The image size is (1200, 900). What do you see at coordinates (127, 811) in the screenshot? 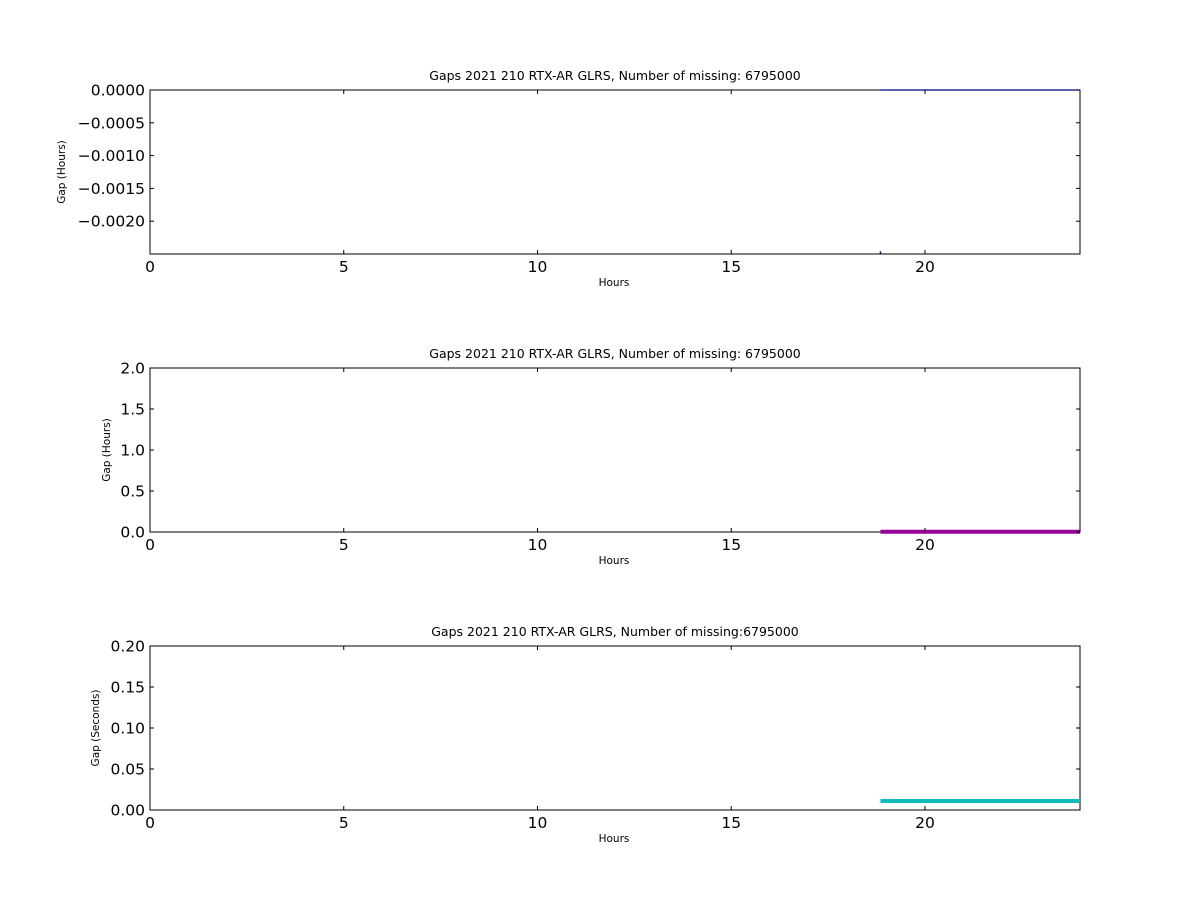
I see `y-tick-label: 0.00` at bounding box center [127, 811].